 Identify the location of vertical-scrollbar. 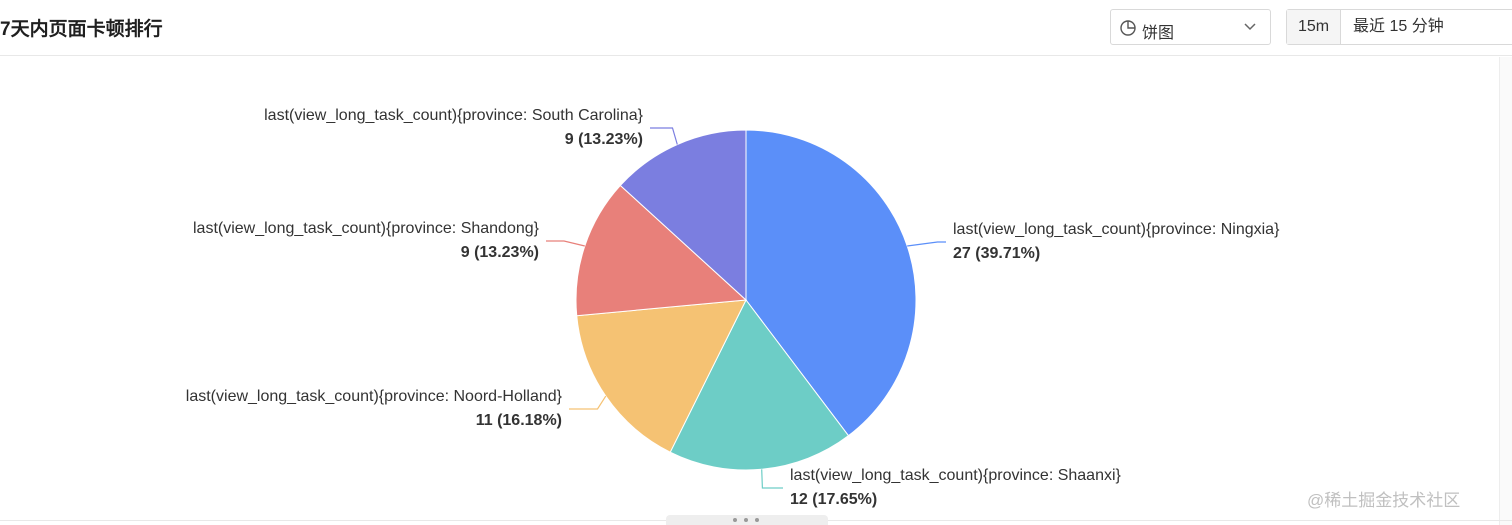
(1505, 291).